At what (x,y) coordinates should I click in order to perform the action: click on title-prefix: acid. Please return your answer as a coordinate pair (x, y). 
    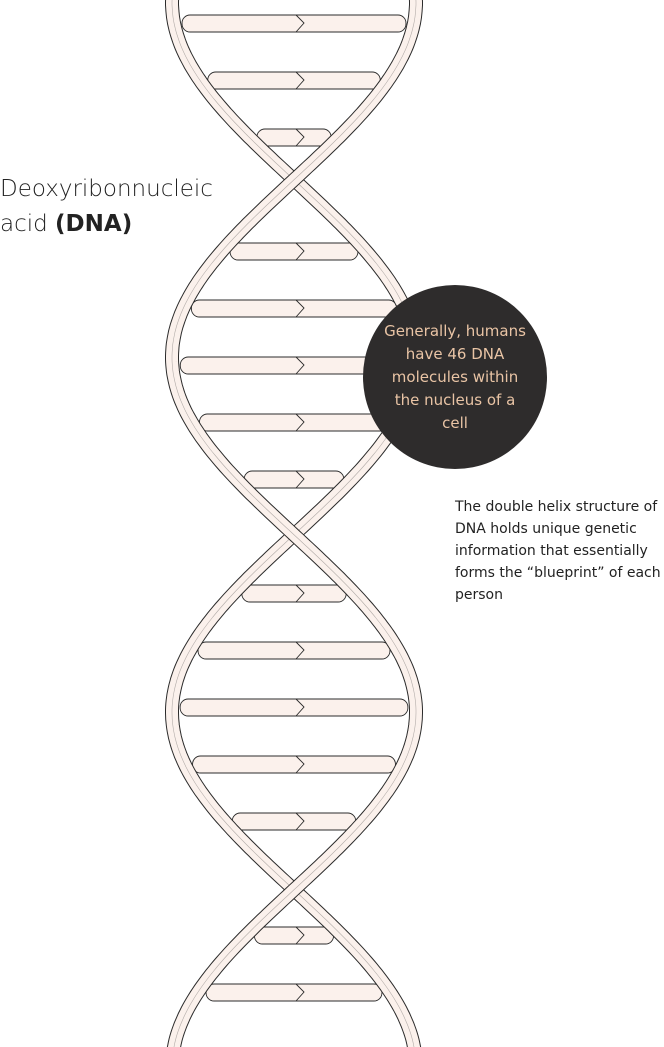
    Looking at the image, I should click on (28, 224).